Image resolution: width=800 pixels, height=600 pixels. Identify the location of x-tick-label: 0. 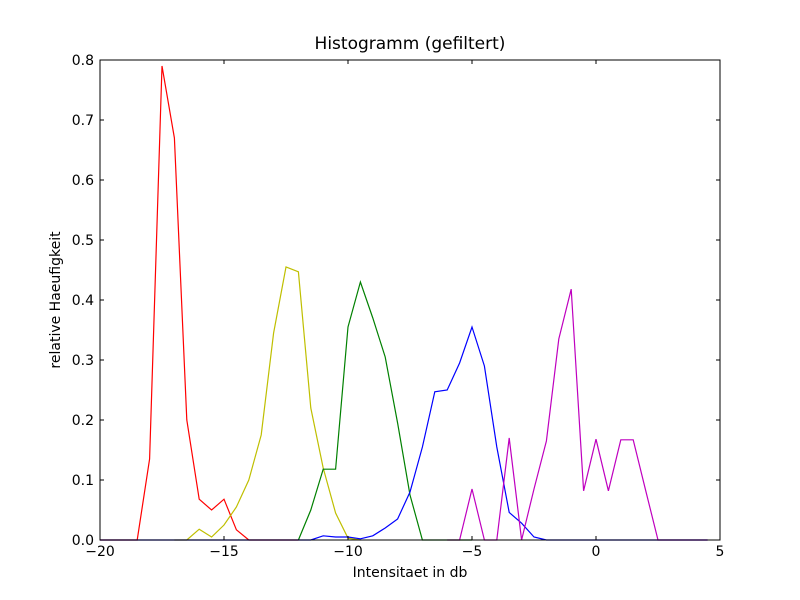
(596, 552).